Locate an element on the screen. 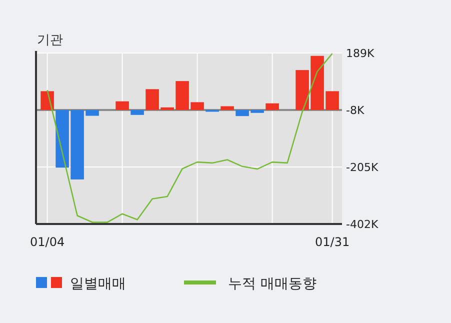 The width and height of the screenshot is (451, 323). y-tick-label: 189K is located at coordinates (360, 53).